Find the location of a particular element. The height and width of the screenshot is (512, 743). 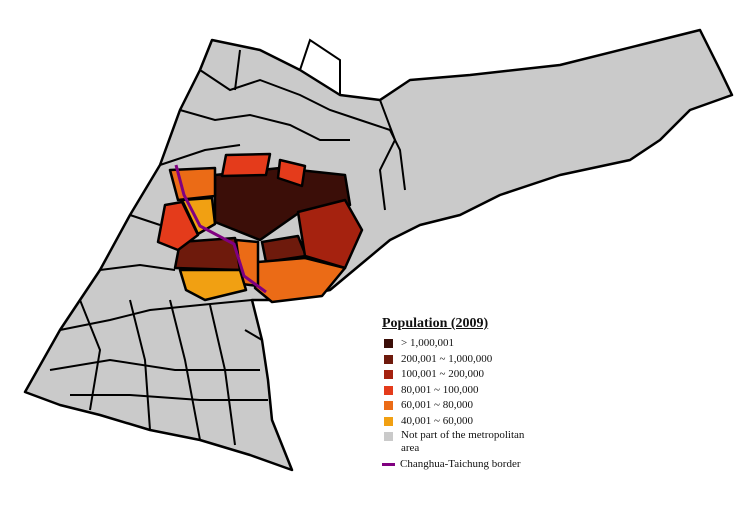

region-80k-100k is located at coordinates (246, 165).